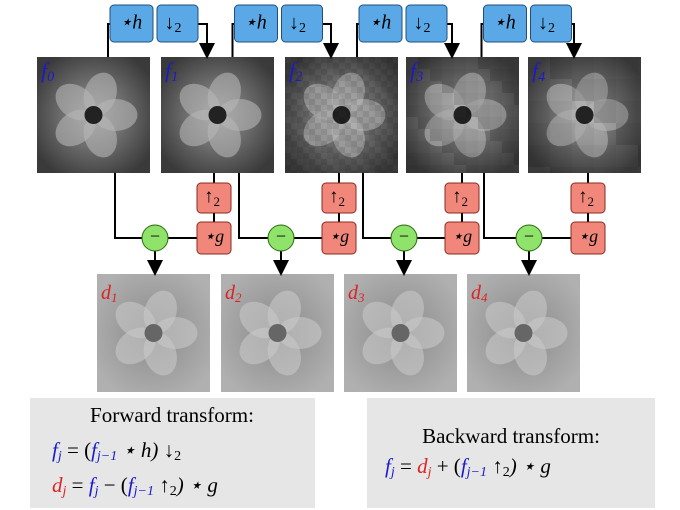 Image resolution: width=680 pixels, height=510 pixels. I want to click on formula-part: =, so click(77, 485).